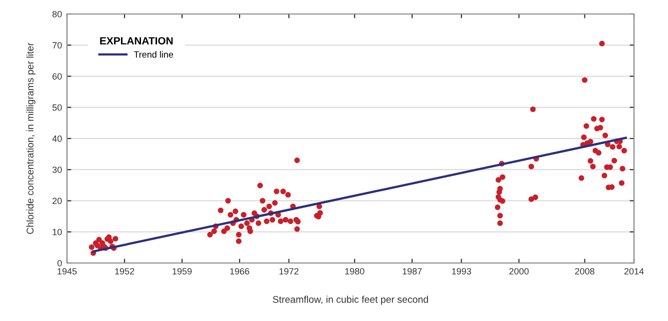 The height and width of the screenshot is (321, 668). What do you see at coordinates (289, 271) in the screenshot?
I see `x-tick-label: 1972` at bounding box center [289, 271].